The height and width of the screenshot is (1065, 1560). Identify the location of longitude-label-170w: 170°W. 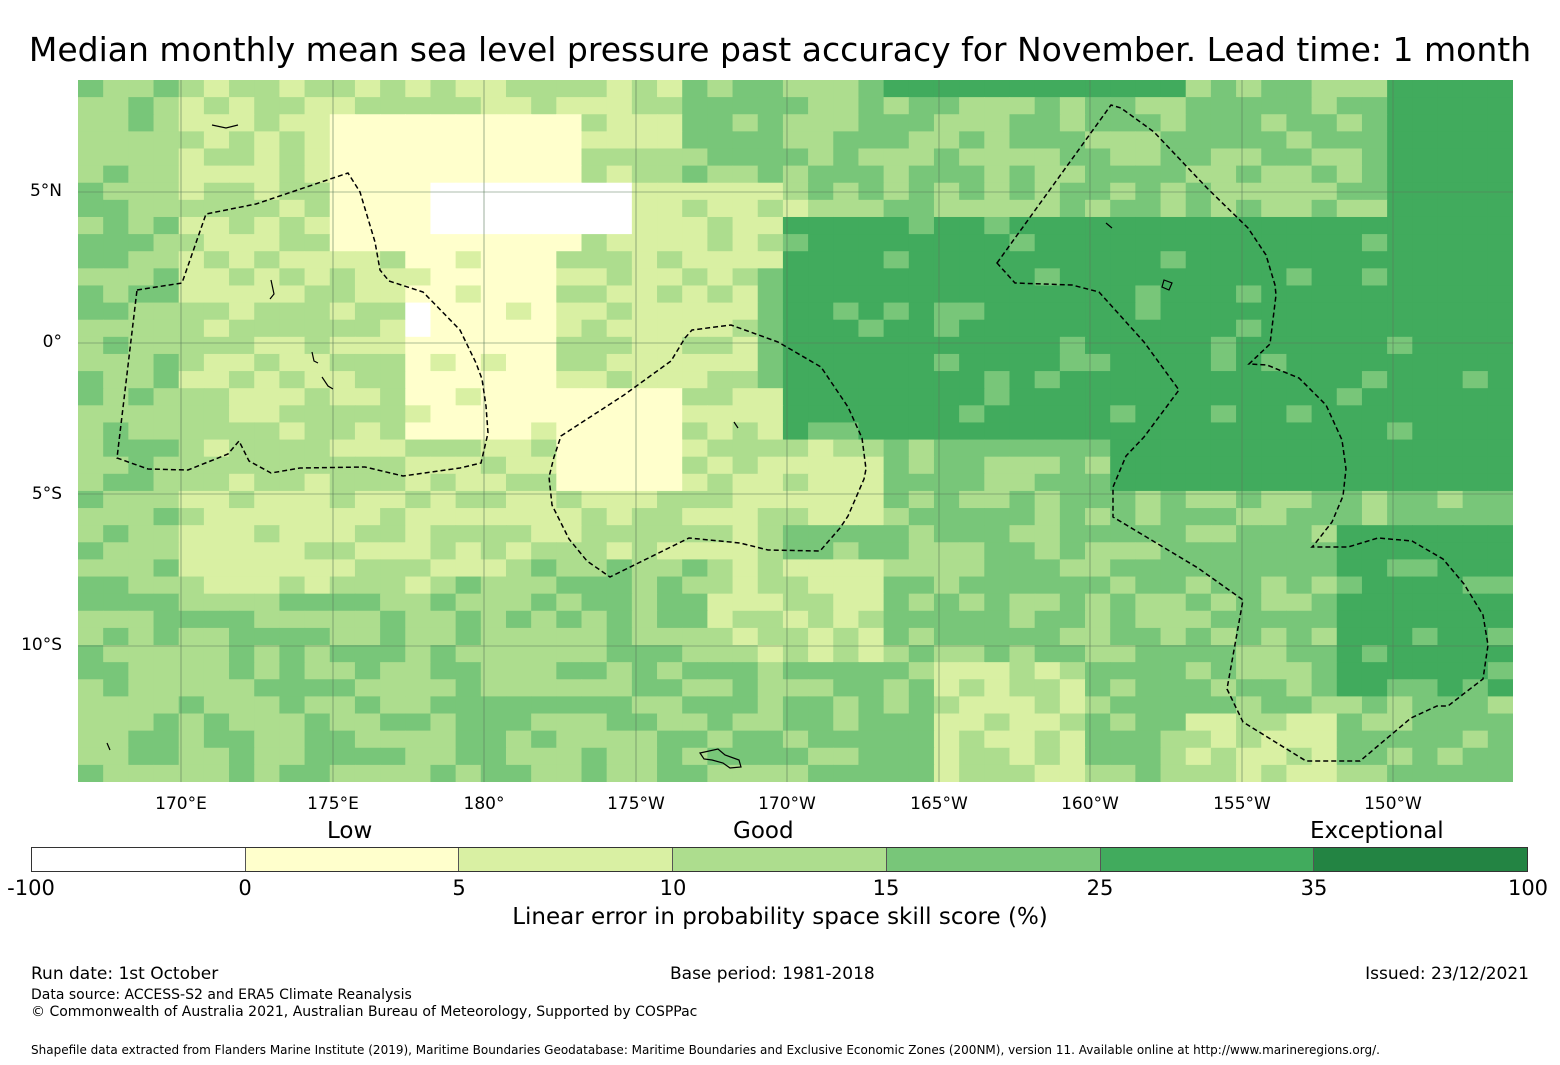
(787, 804).